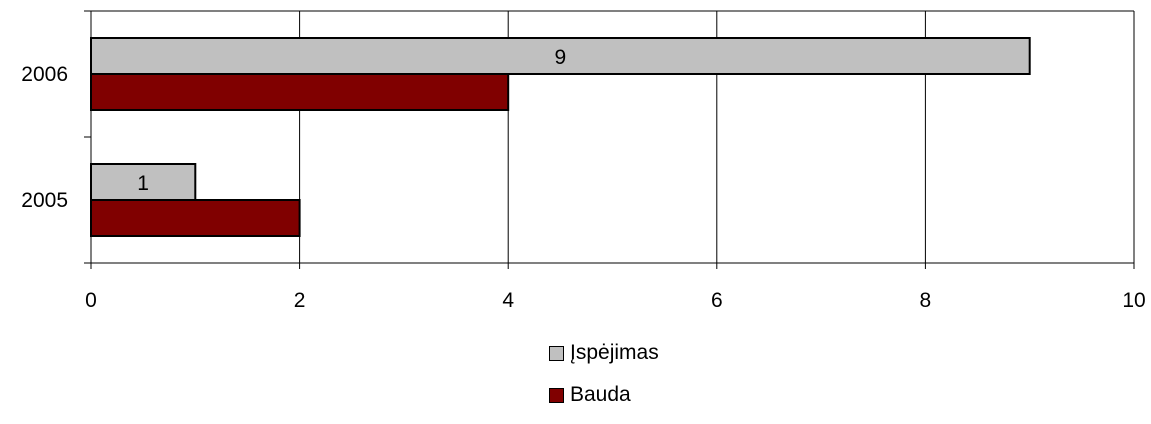 This screenshot has width=1151, height=424. Describe the element at coordinates (556, 353) in the screenshot. I see `legend-swatch-ispejimas` at that location.